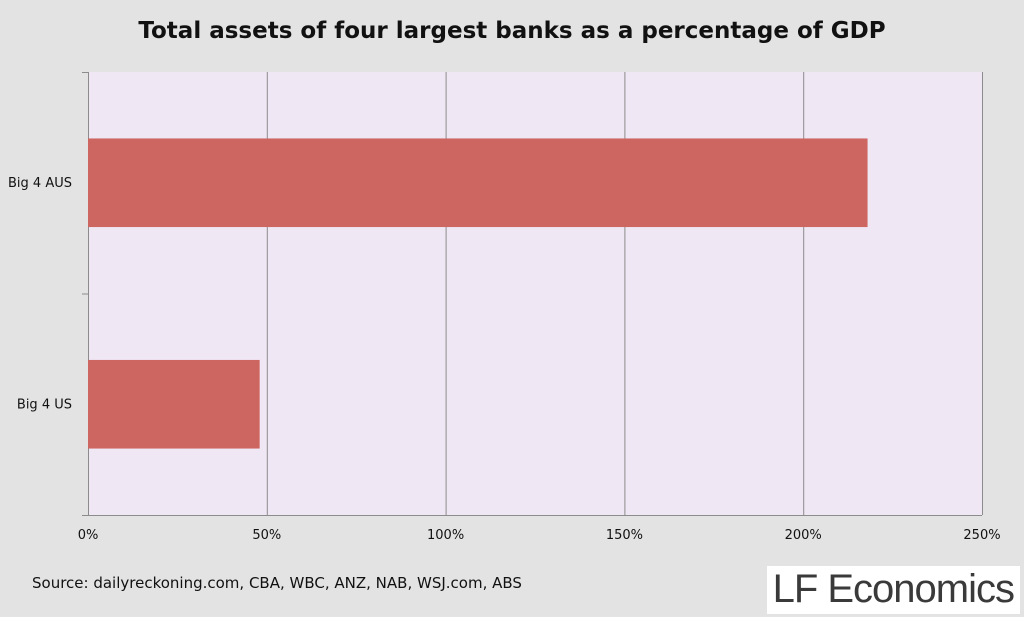 The image size is (1024, 617). What do you see at coordinates (445, 535) in the screenshot?
I see `x-tick-label: 100%` at bounding box center [445, 535].